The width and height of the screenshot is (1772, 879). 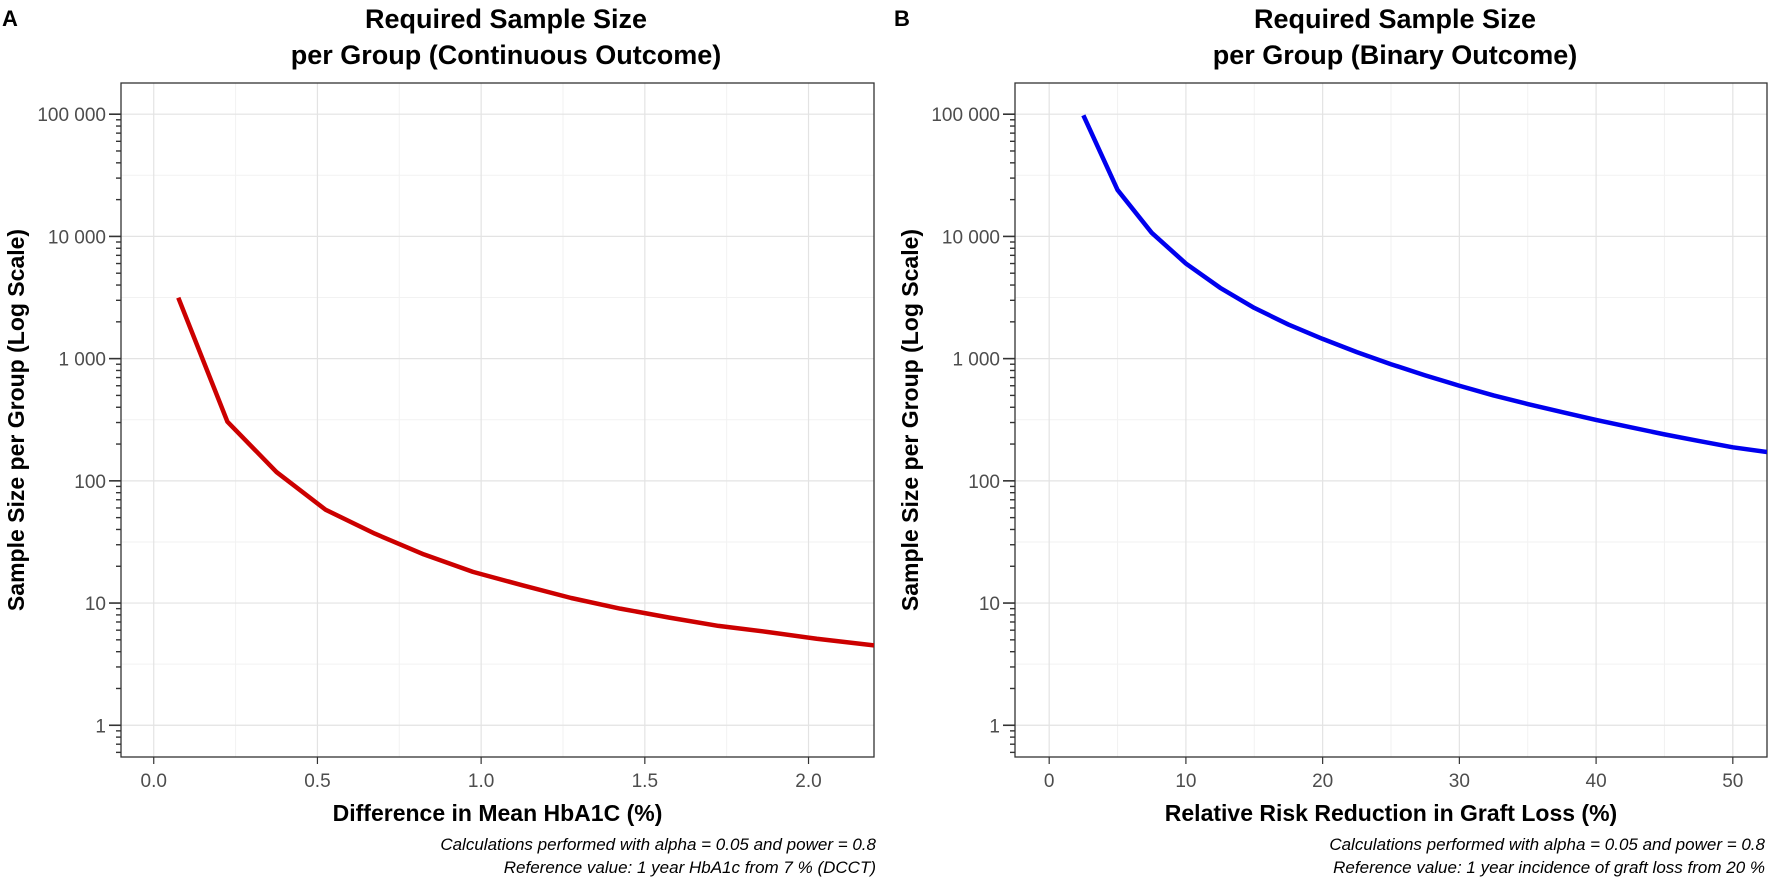 I want to click on x-tick-label: 30, so click(x=1459, y=781).